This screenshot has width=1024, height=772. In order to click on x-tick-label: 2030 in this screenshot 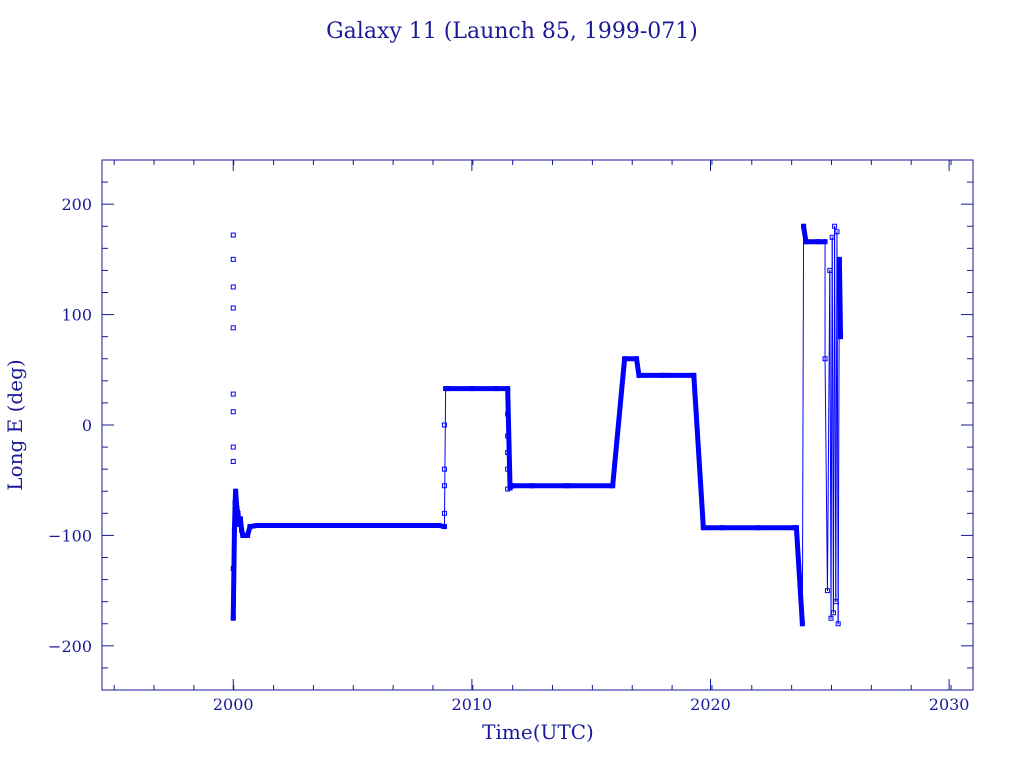, I will do `click(949, 704)`.